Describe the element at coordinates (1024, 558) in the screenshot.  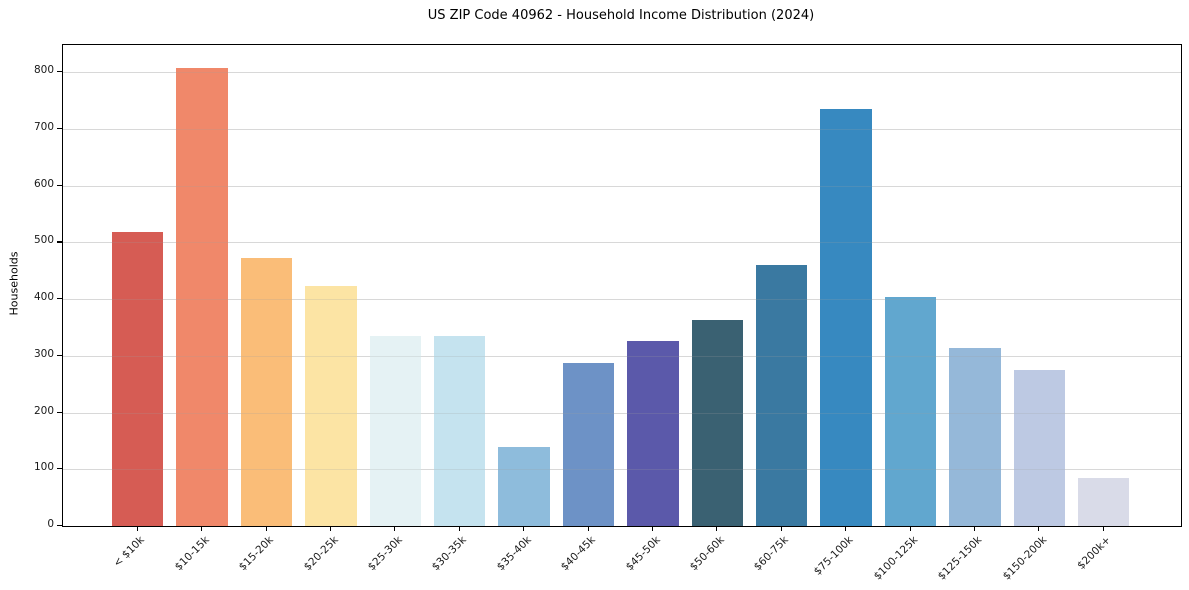
I see `x-tick-label: $150-200k` at that location.